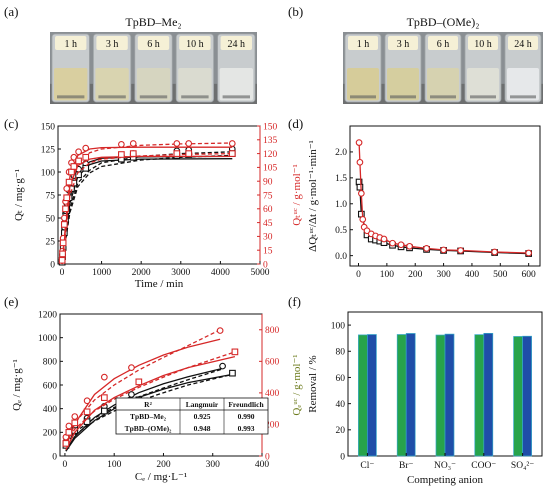  I want to click on y-axis-label-right: Qₜᵘᶜ / g·mol⁻¹, so click(297, 195).